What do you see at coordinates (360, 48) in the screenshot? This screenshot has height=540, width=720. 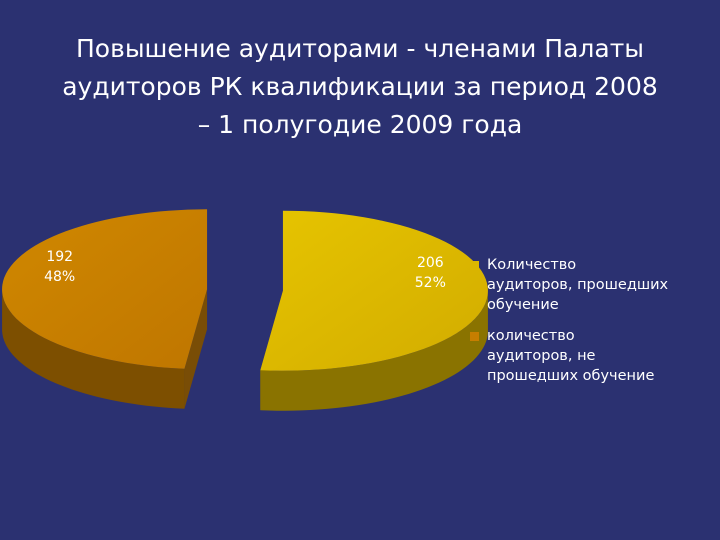 I see `title-line-1: Повышение аудиторами - членами Палаты` at bounding box center [360, 48].